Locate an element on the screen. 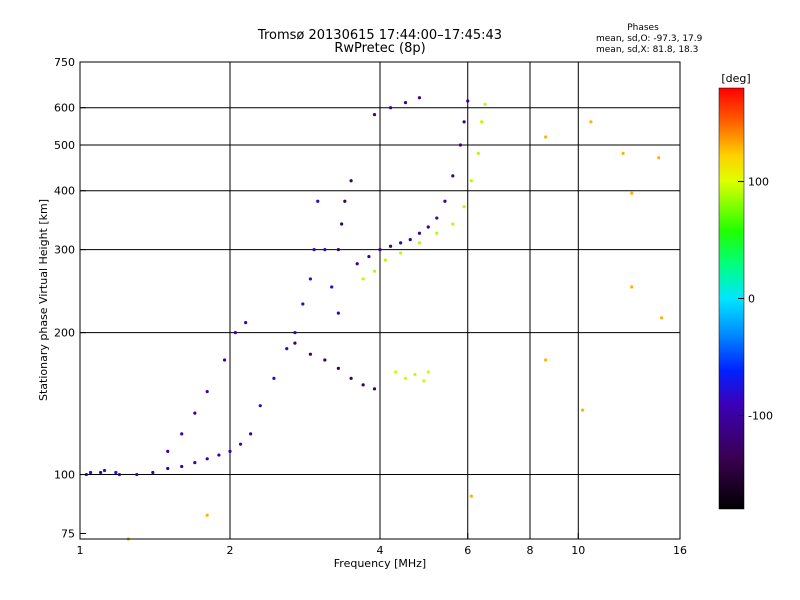 The height and width of the screenshot is (600, 800). chart-subtitle: RwPretec (8p) is located at coordinates (379, 48).